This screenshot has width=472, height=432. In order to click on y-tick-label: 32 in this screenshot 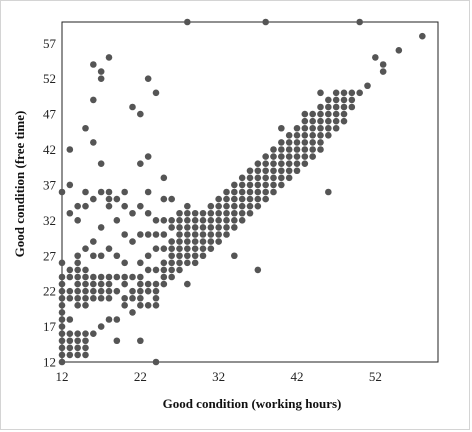, I will do `click(49, 220)`.